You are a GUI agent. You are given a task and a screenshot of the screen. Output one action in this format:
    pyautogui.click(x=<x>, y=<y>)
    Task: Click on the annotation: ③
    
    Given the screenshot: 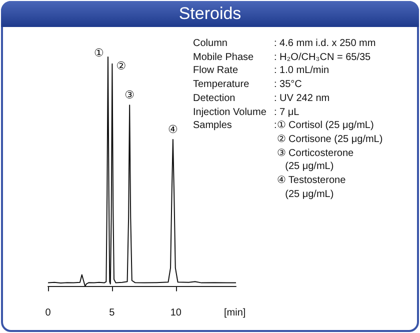 What is the action you would take?
    pyautogui.click(x=129, y=95)
    